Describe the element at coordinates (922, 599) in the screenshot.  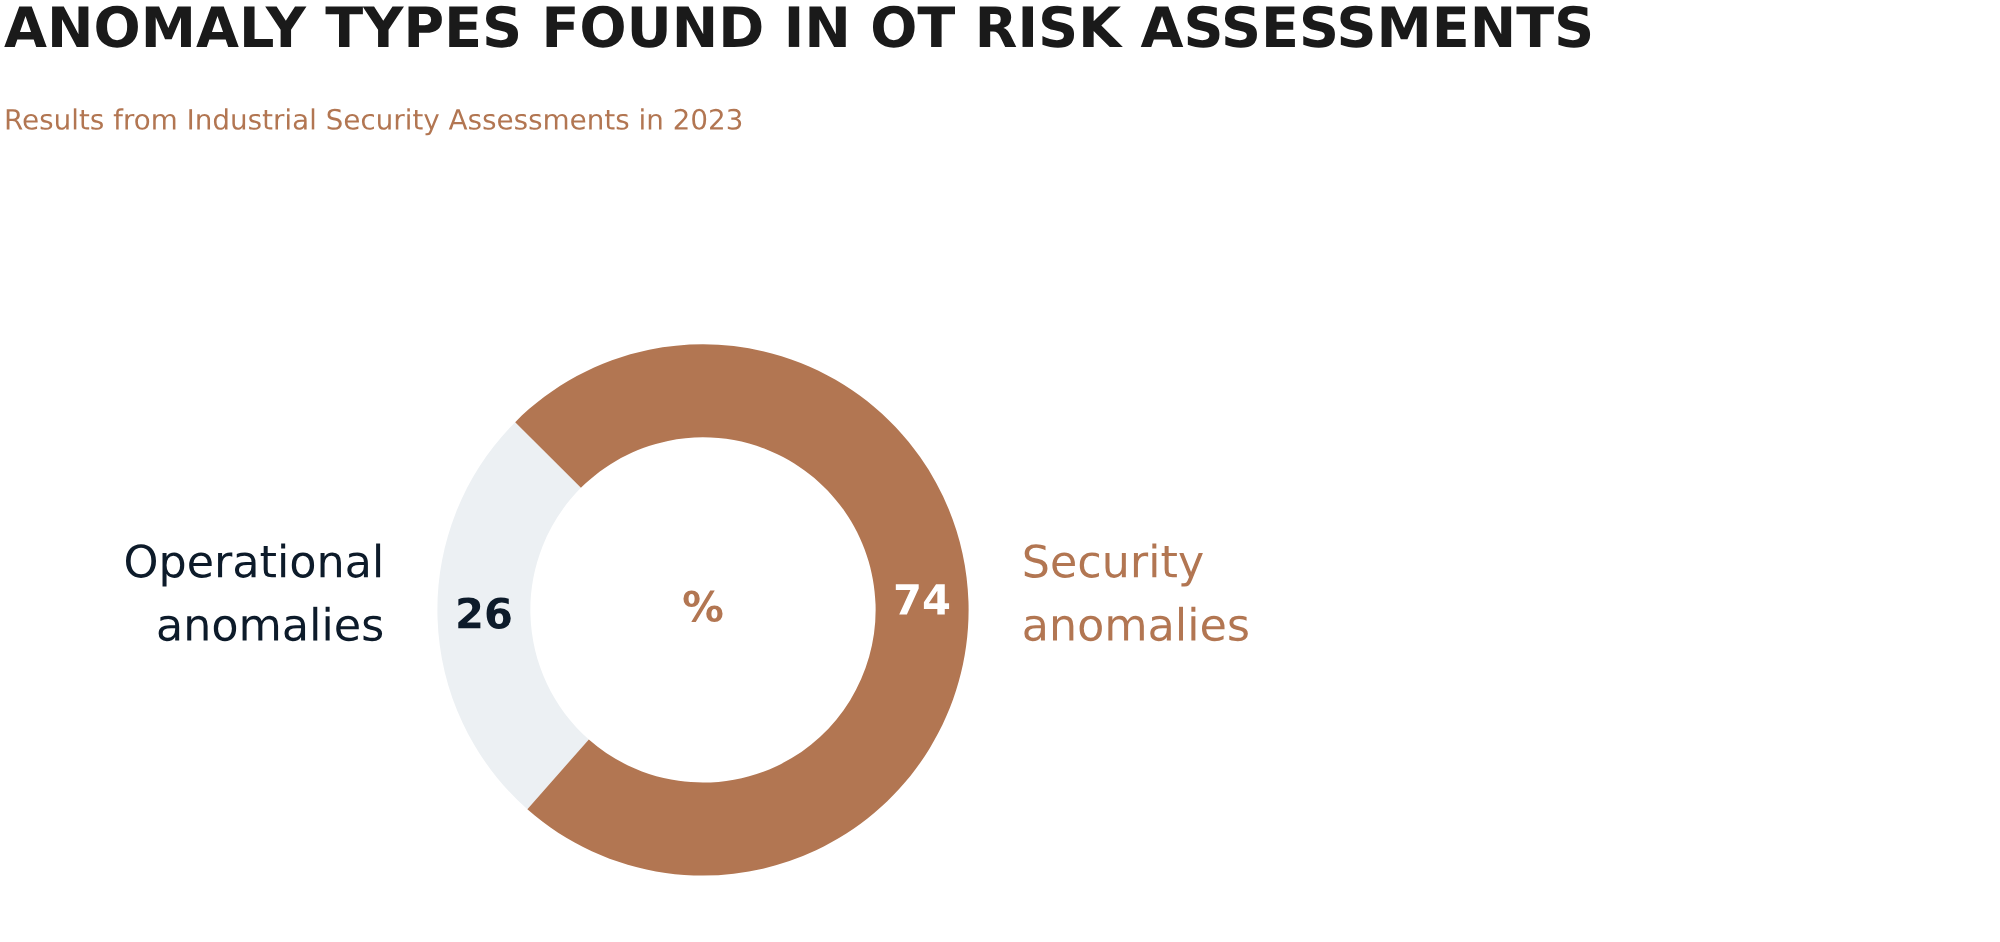
I see `data-label: 74` at that location.